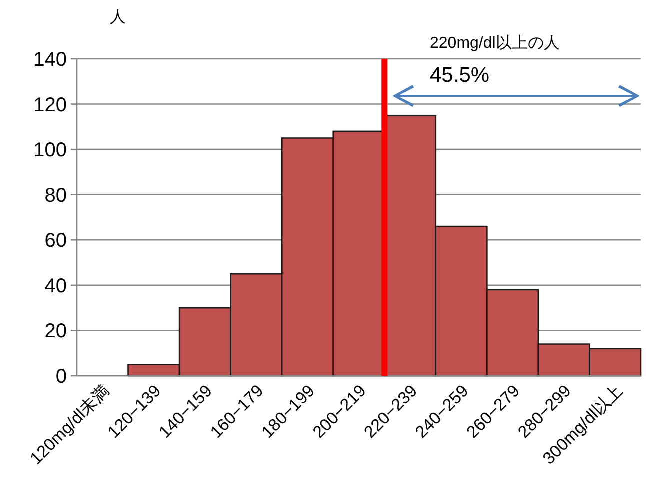  Describe the element at coordinates (55, 331) in the screenshot. I see `y-tick-label: 20` at that location.